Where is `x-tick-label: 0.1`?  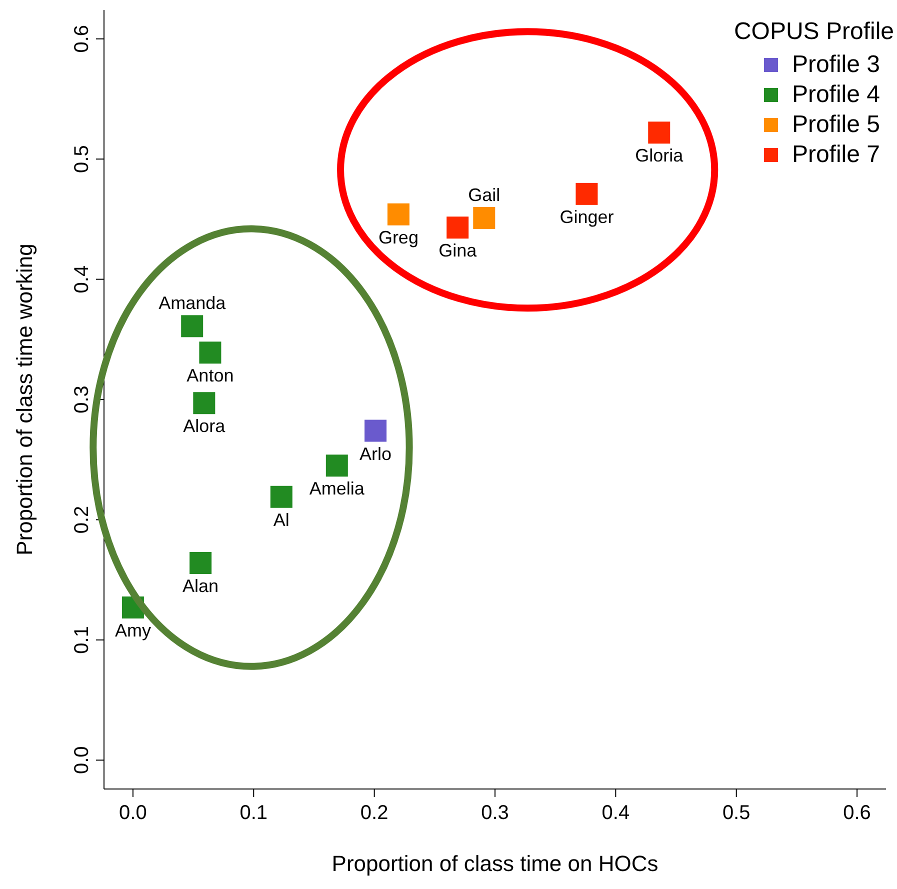
x-tick-label: 0.1 is located at coordinates (254, 813).